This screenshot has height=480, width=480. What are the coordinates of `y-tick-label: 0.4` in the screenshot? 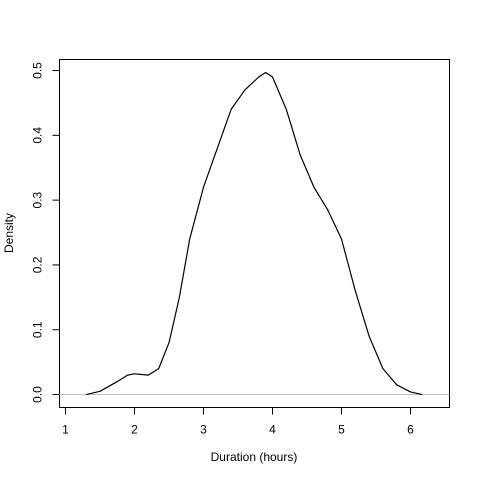 It's located at (38, 135).